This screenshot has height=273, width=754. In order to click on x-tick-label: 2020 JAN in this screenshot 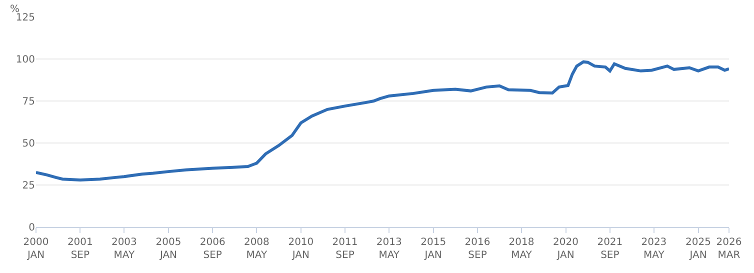, I will do `click(565, 249)`.